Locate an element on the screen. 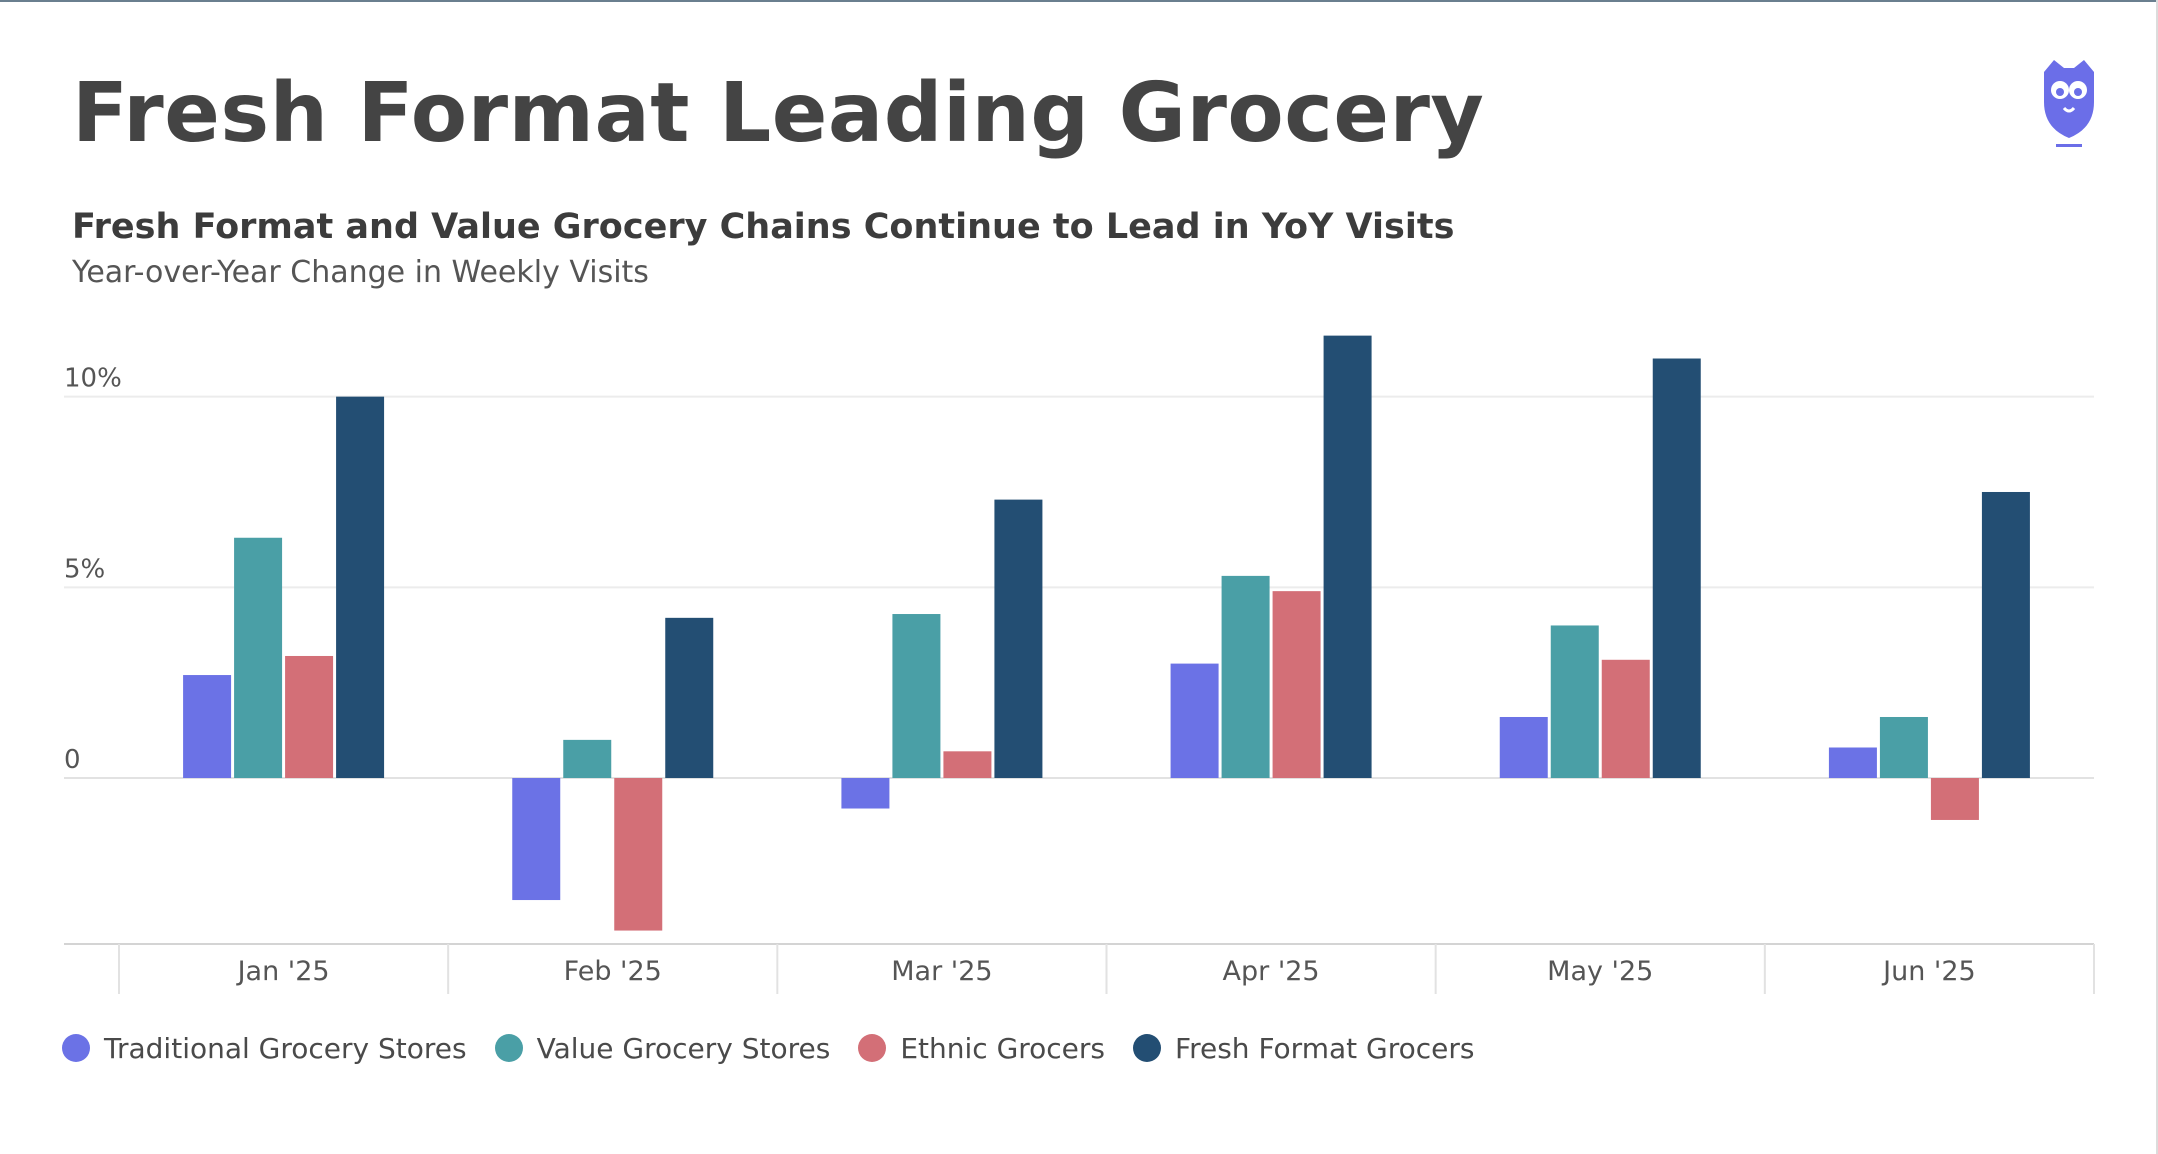 The width and height of the screenshot is (2158, 1154). legend-label: Fresh Format Grocers is located at coordinates (1325, 1048).